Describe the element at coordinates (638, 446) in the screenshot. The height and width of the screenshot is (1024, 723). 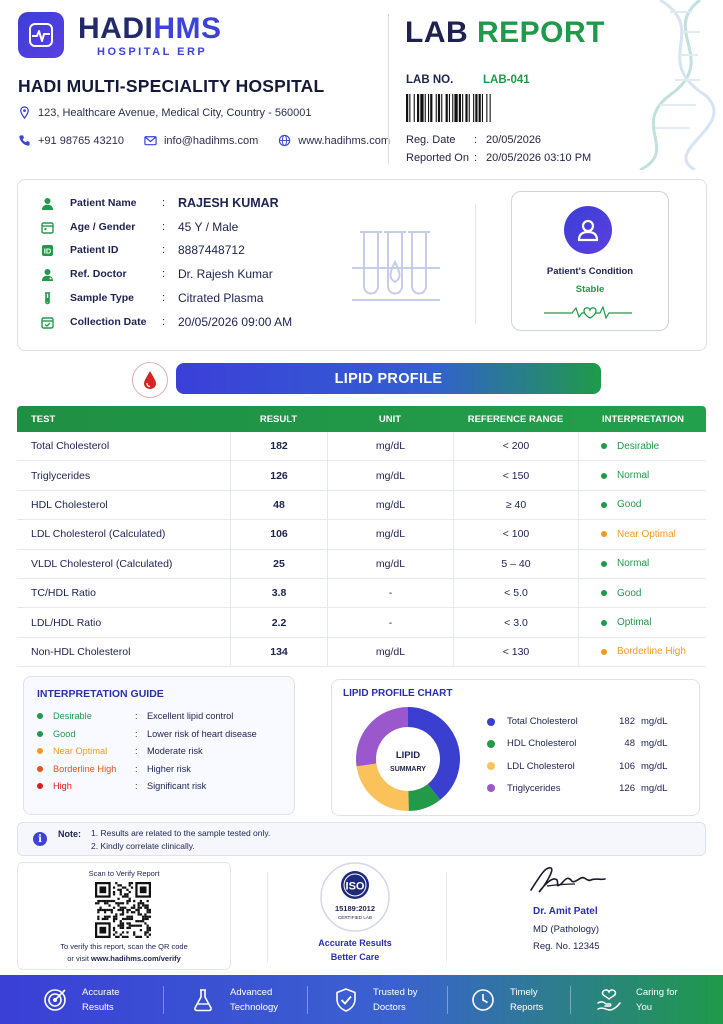
I see `interpretation-text: Desirable` at that location.